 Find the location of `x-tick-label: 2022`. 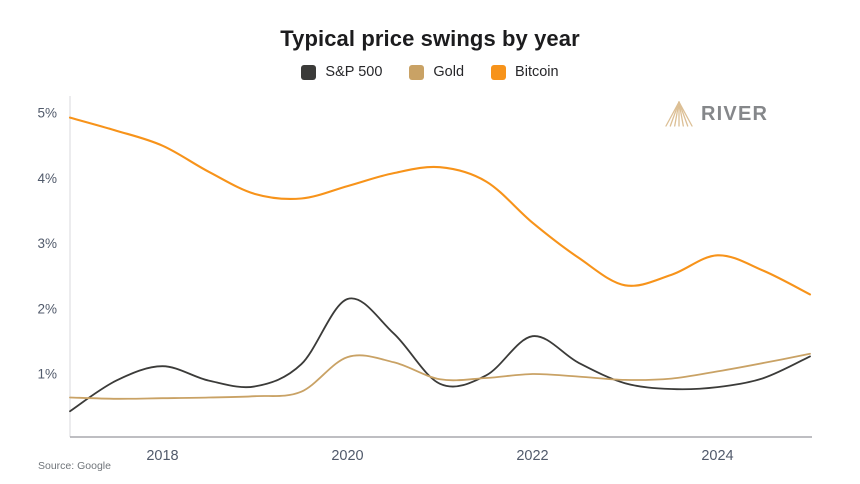

x-tick-label: 2022 is located at coordinates (532, 456).